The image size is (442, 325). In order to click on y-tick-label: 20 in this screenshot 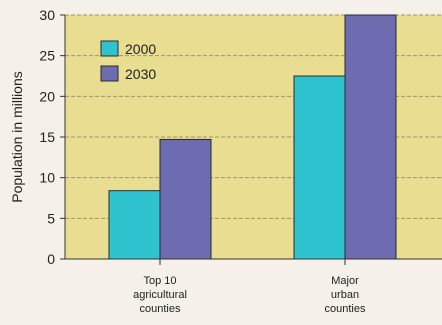, I will do `click(47, 96)`.